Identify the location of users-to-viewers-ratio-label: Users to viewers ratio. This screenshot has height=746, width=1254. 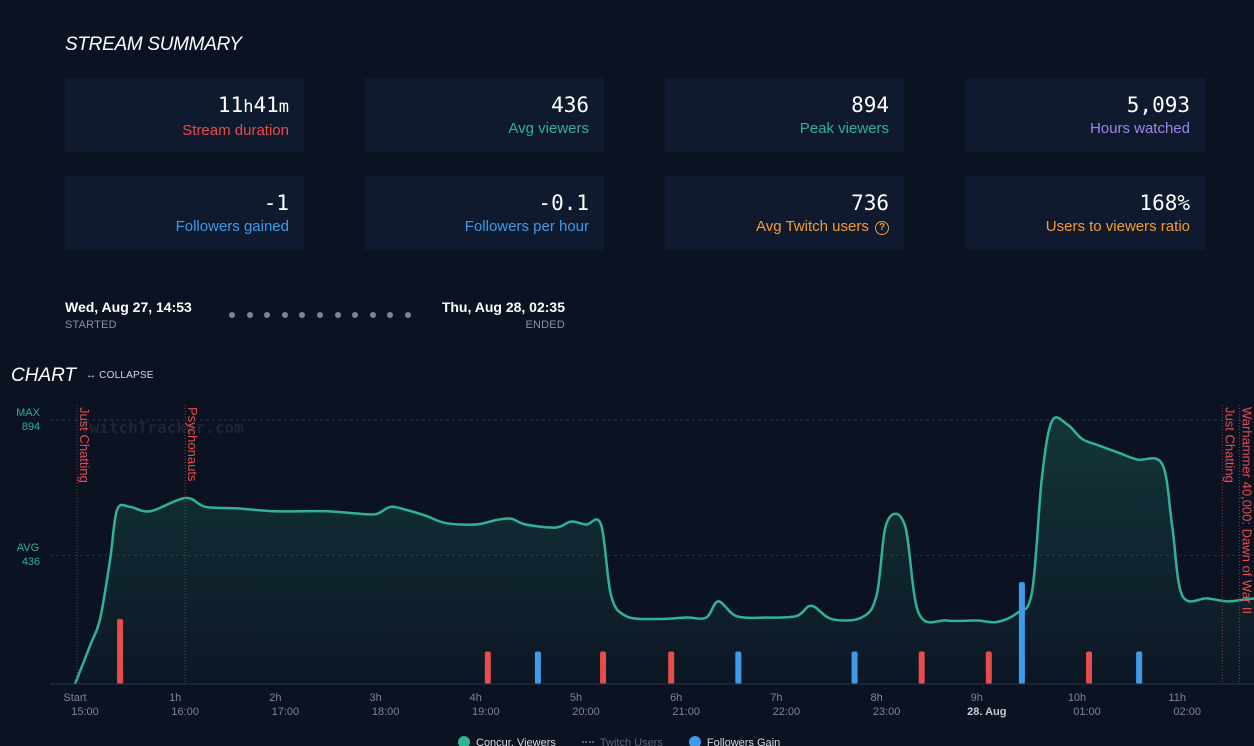
(1117, 226).